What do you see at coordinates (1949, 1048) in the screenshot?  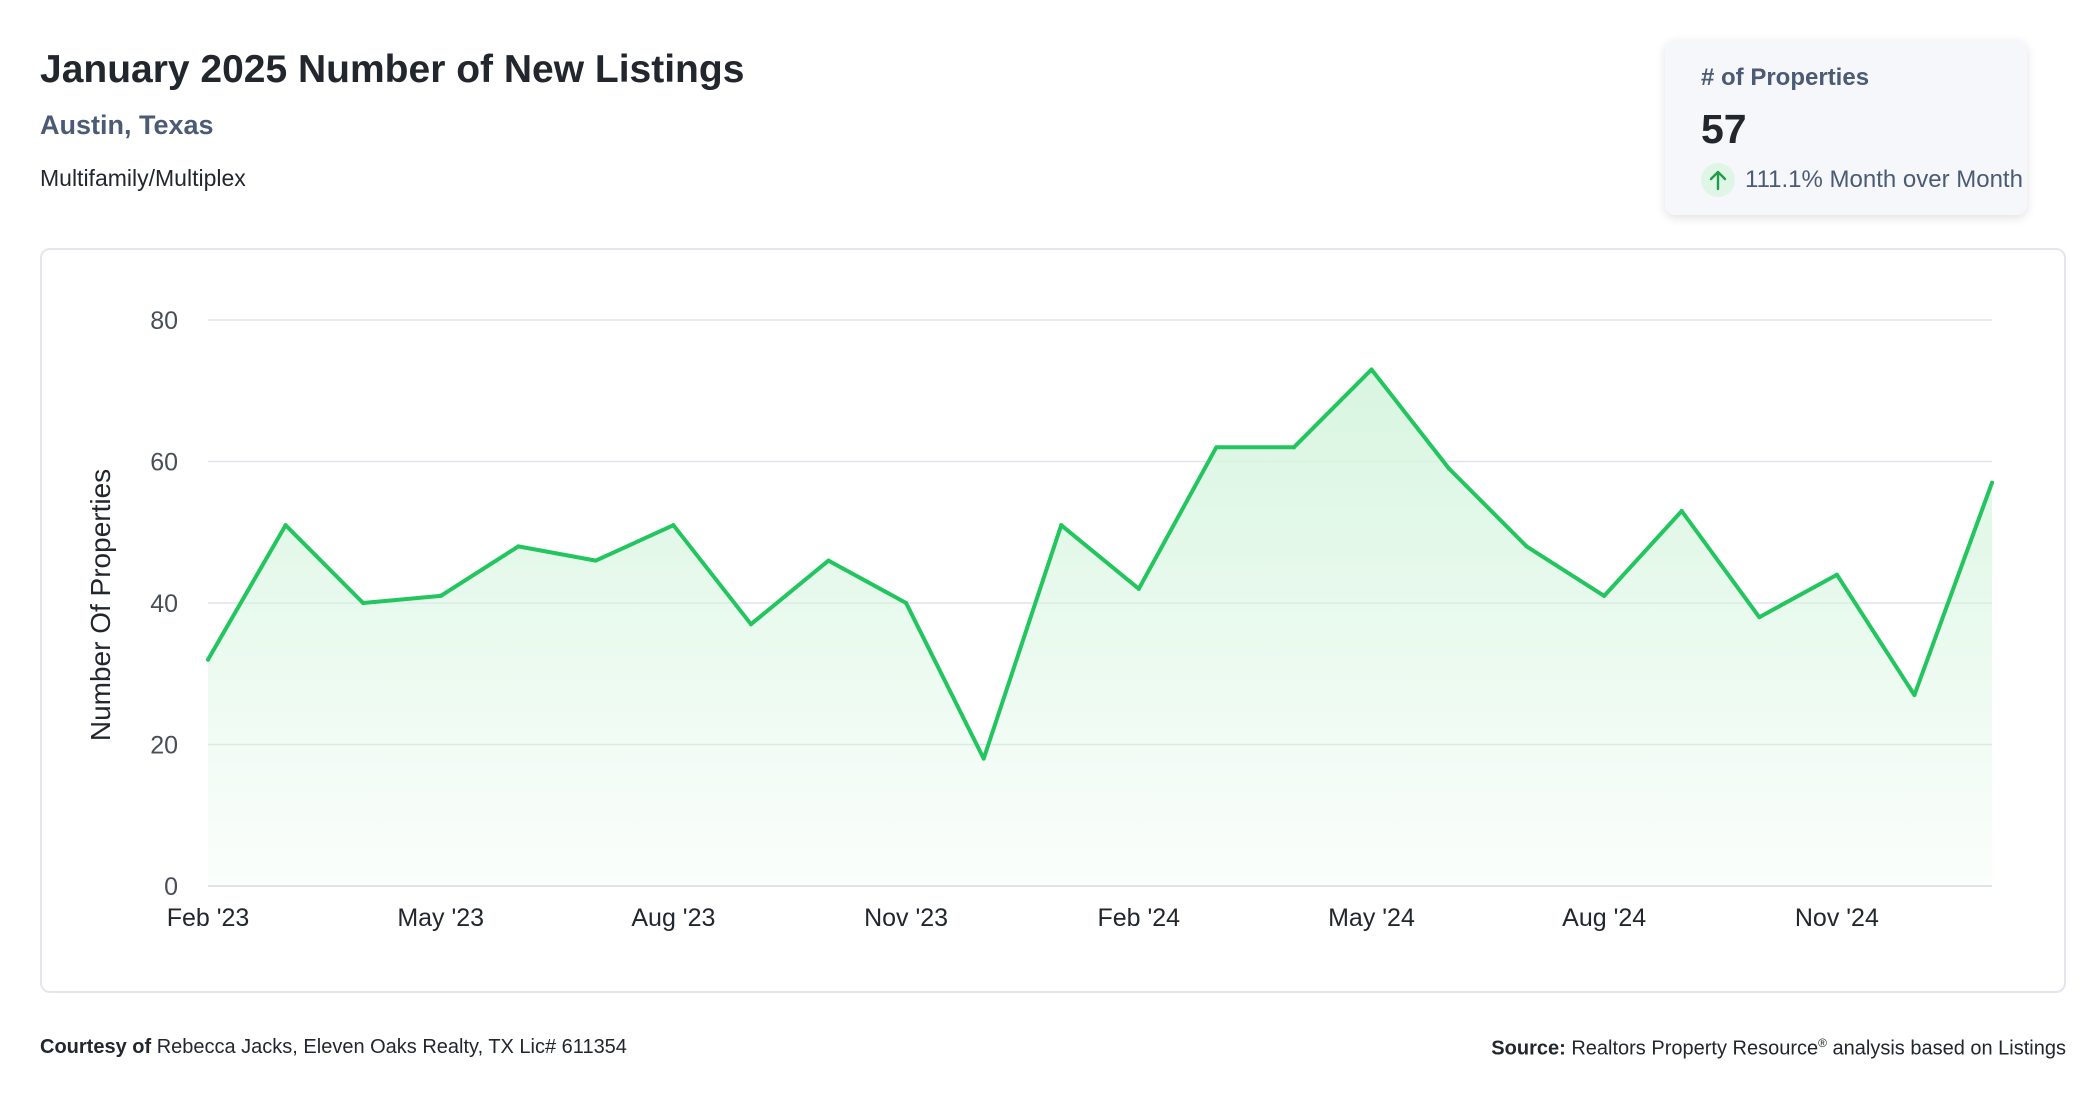 I see `source-text-b: analysis based on Listings` at bounding box center [1949, 1048].